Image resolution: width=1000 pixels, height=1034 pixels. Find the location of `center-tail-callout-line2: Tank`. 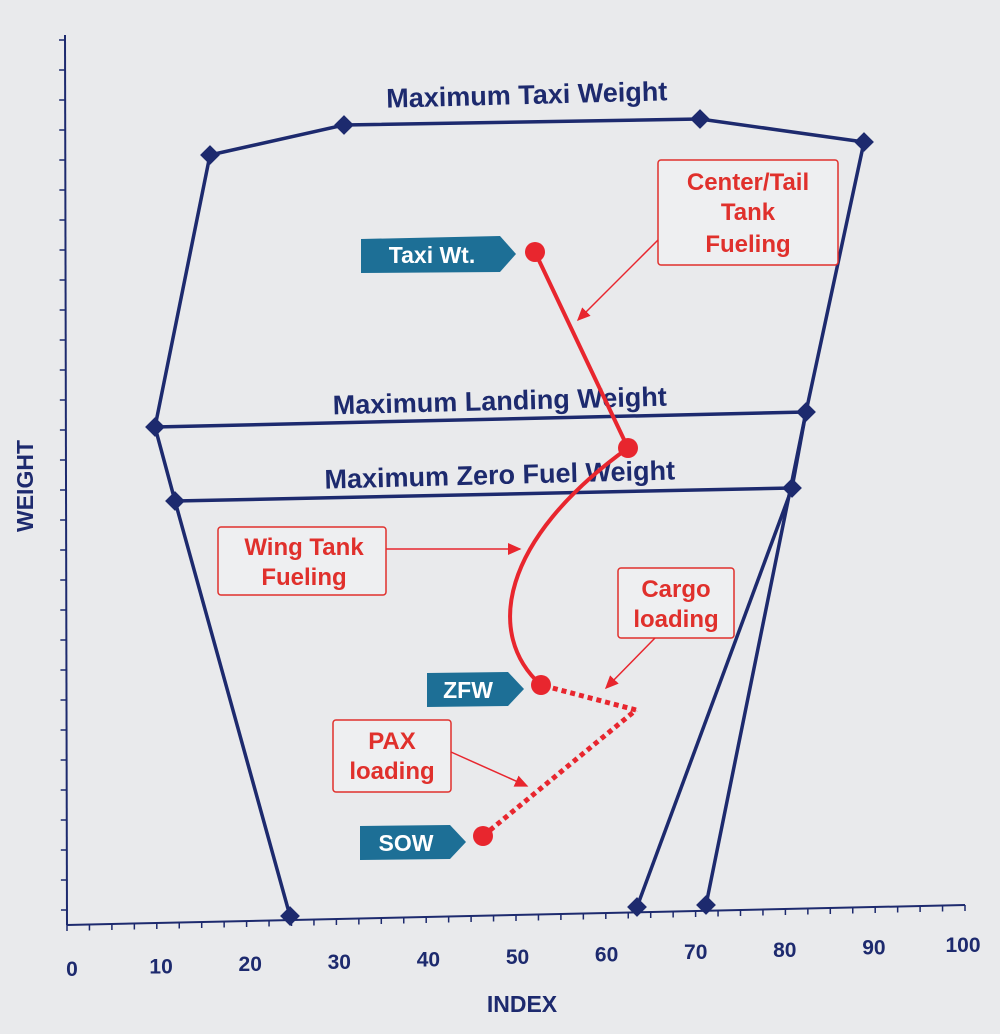

center-tail-callout-line2: Tank is located at coordinates (748, 212).